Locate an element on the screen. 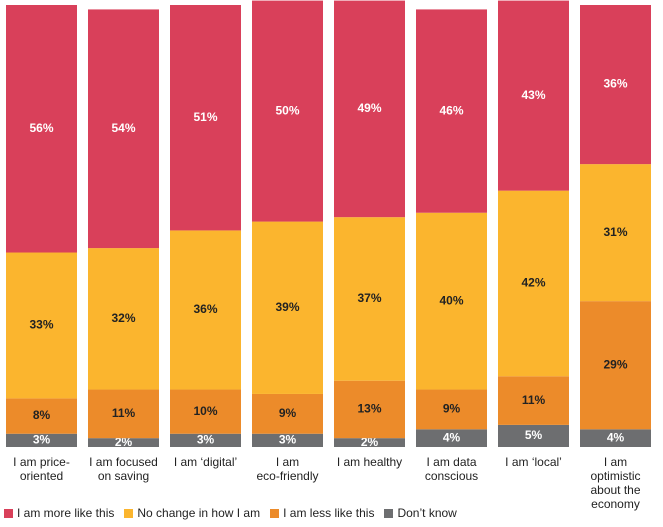 This screenshot has width=663, height=527. data-label: 31% is located at coordinates (615, 232).